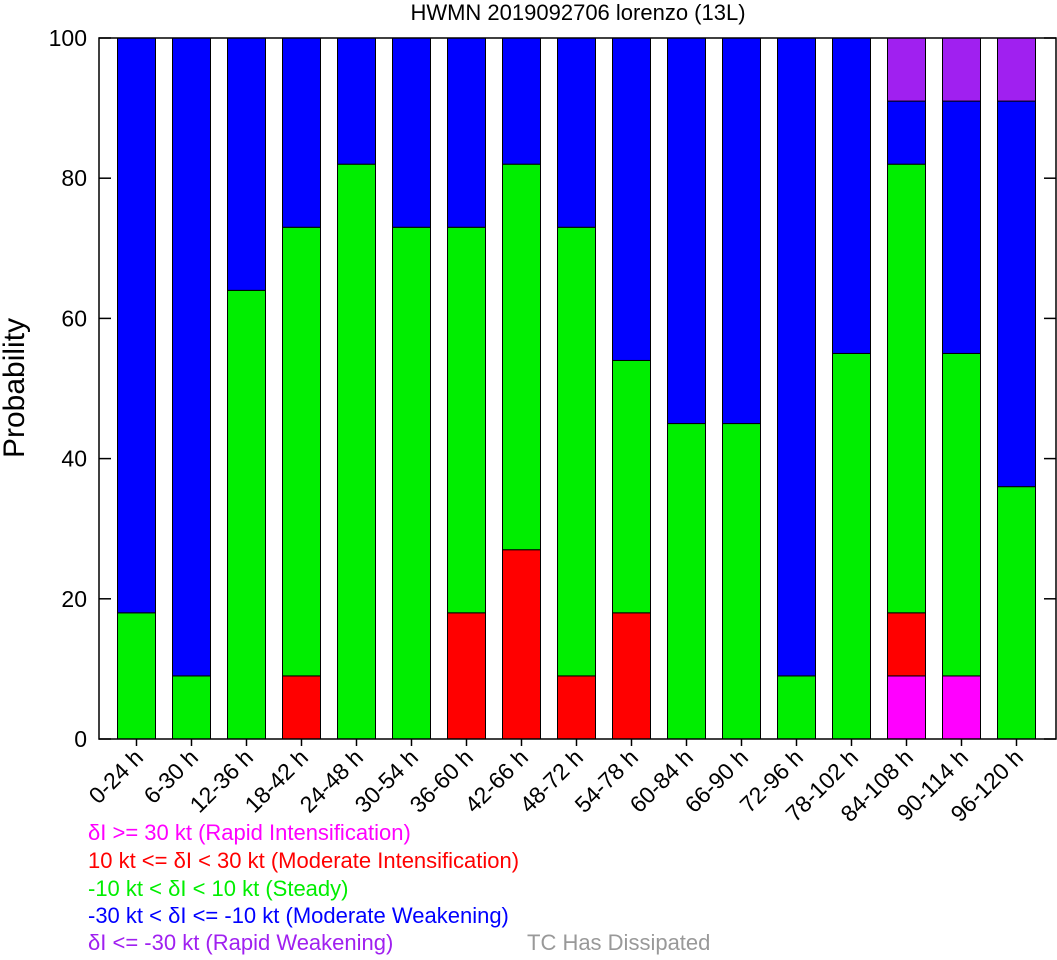  I want to click on y-tick-label: 20, so click(74, 599).